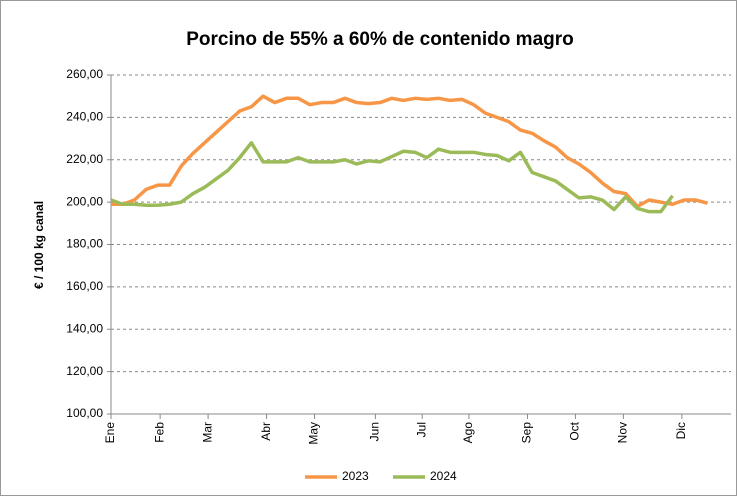 Image resolution: width=737 pixels, height=496 pixels. What do you see at coordinates (84, 328) in the screenshot?
I see `y-tick-label: 140,00` at bounding box center [84, 328].